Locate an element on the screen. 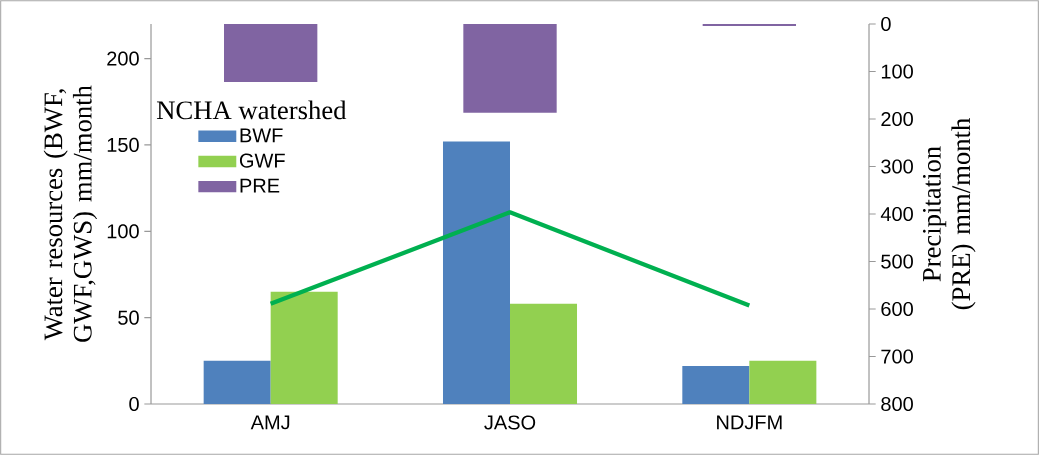 Image resolution: width=1039 pixels, height=455 pixels. y-tick-label: 50 is located at coordinates (128, 317).